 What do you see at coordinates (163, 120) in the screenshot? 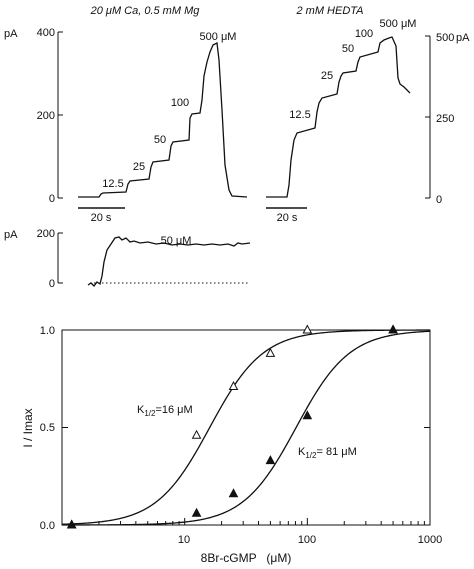
I see `top-left-current-trace` at bounding box center [163, 120].